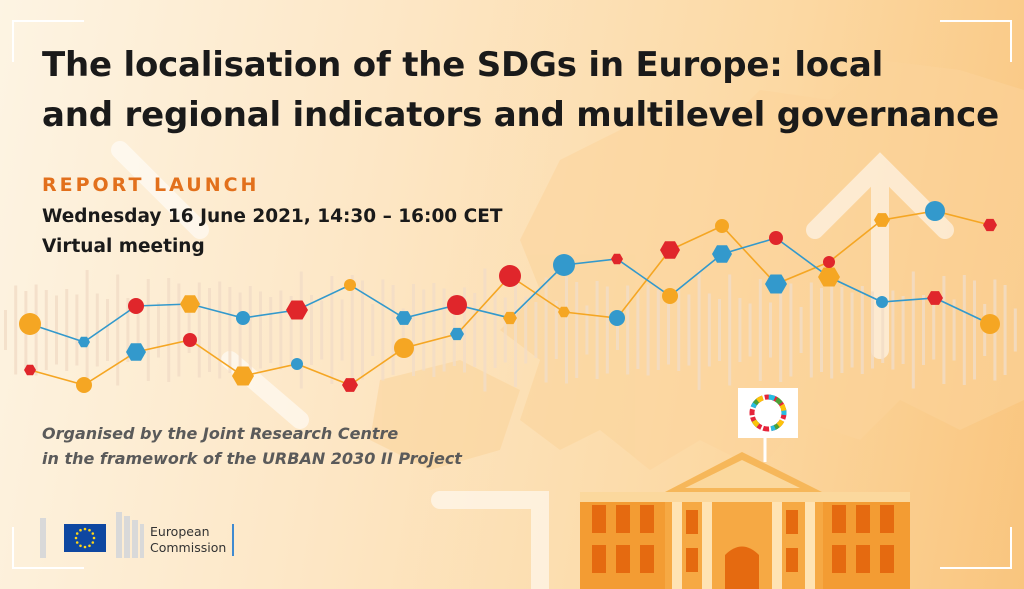  I want to click on event-type-label: REPORT LAUNCH, so click(151, 185).